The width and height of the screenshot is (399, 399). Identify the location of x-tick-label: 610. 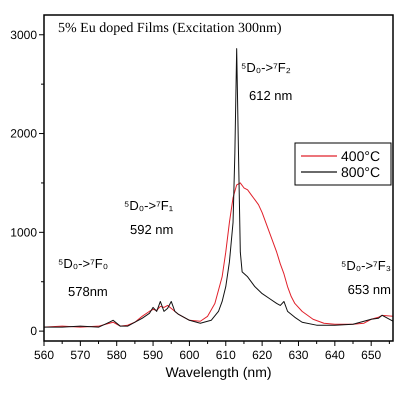
(226, 355).